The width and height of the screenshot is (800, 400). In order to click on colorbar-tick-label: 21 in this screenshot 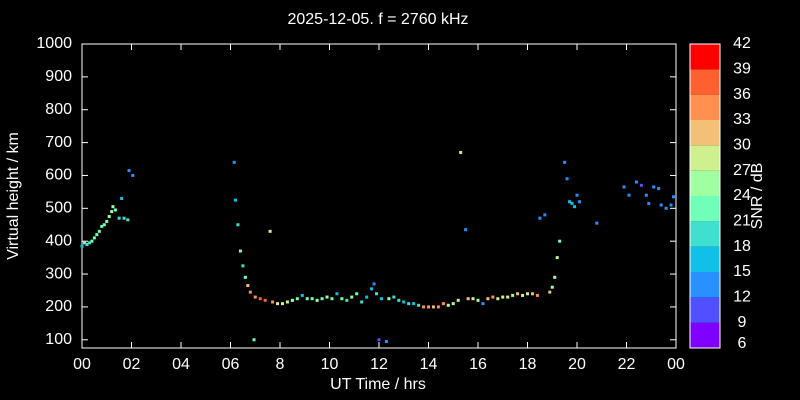, I will do `click(742, 221)`.